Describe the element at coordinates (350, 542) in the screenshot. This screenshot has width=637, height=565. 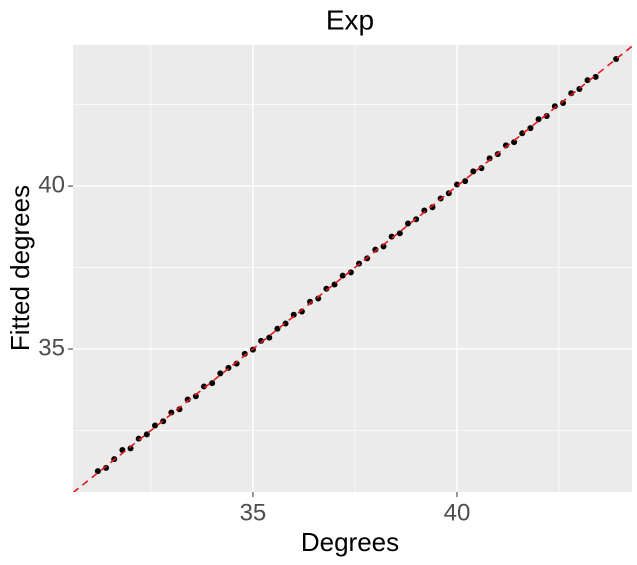
I see `x-axis-label: Degrees` at that location.